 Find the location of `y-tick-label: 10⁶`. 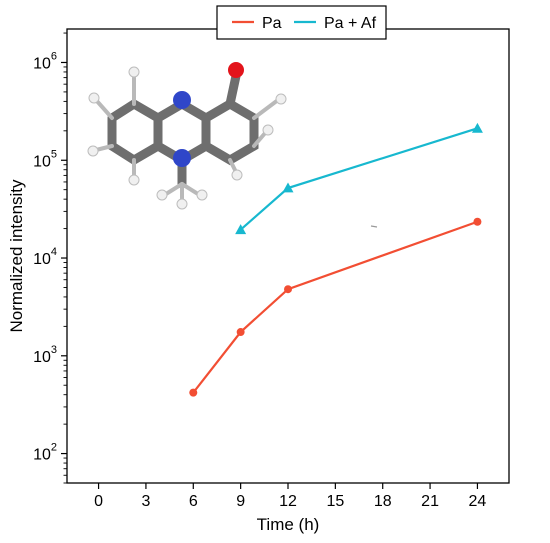

y-tick-label: 10⁶ is located at coordinates (45, 61).